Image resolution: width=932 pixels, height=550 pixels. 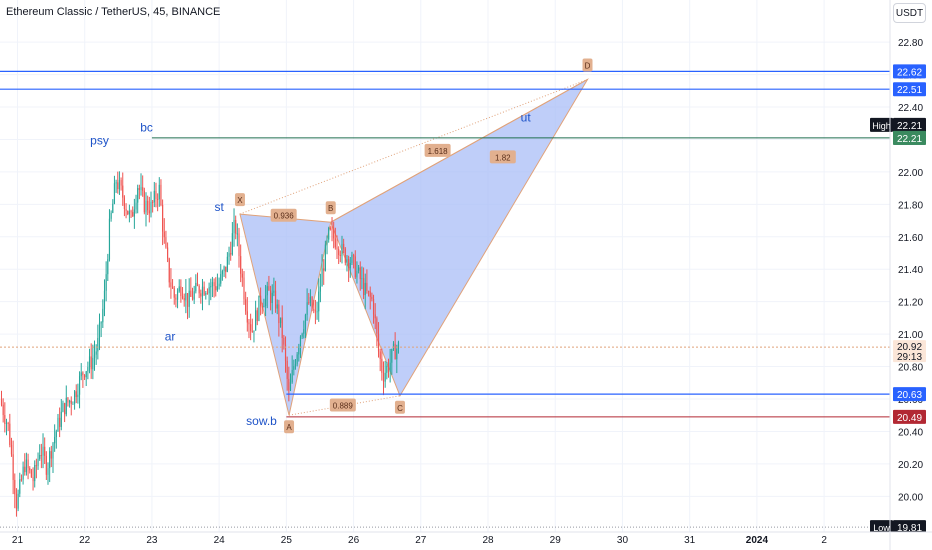 What do you see at coordinates (910, 270) in the screenshot?
I see `price-tick-label: 21.40` at bounding box center [910, 270].